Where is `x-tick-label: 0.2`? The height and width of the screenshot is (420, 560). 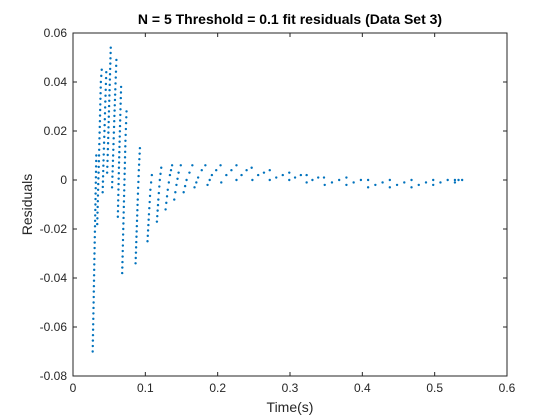
x-tick-label: 0.2 is located at coordinates (217, 388).